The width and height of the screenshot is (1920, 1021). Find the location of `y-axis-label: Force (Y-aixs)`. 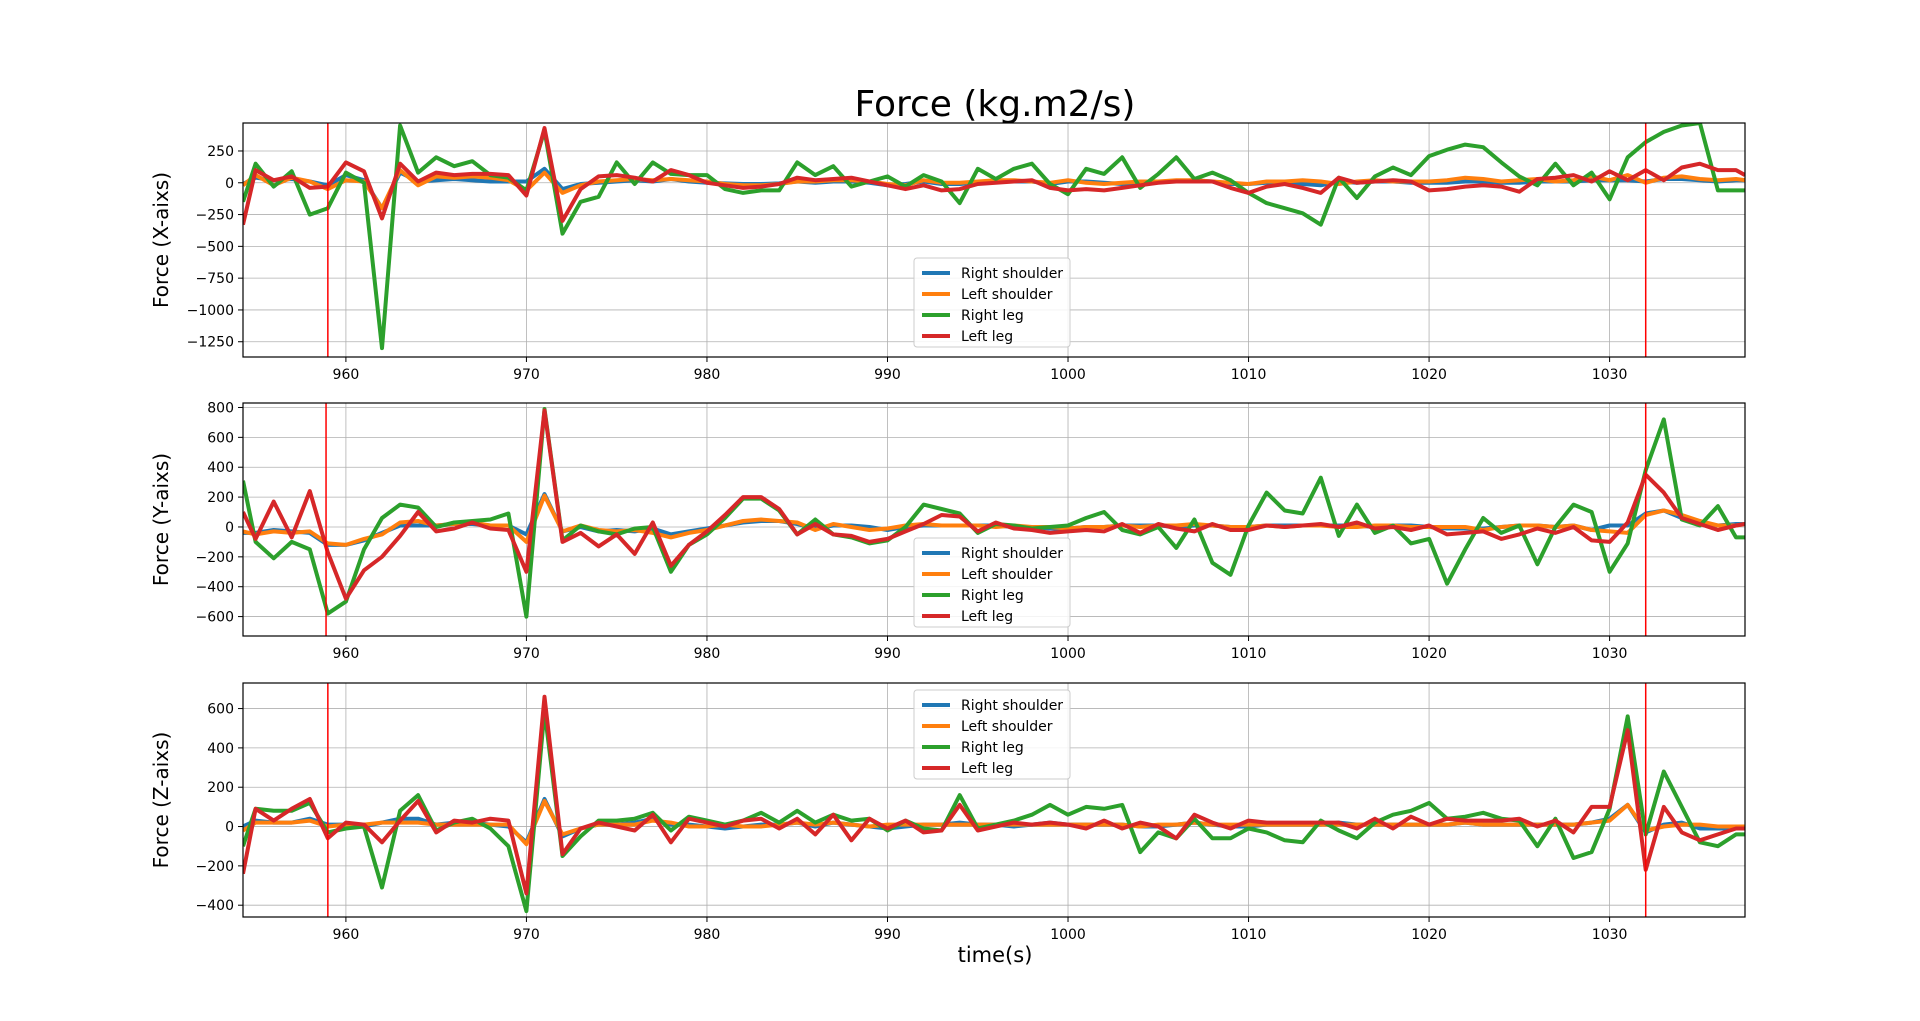

y-axis-label: Force (Y-aixs) is located at coordinates (161, 519).